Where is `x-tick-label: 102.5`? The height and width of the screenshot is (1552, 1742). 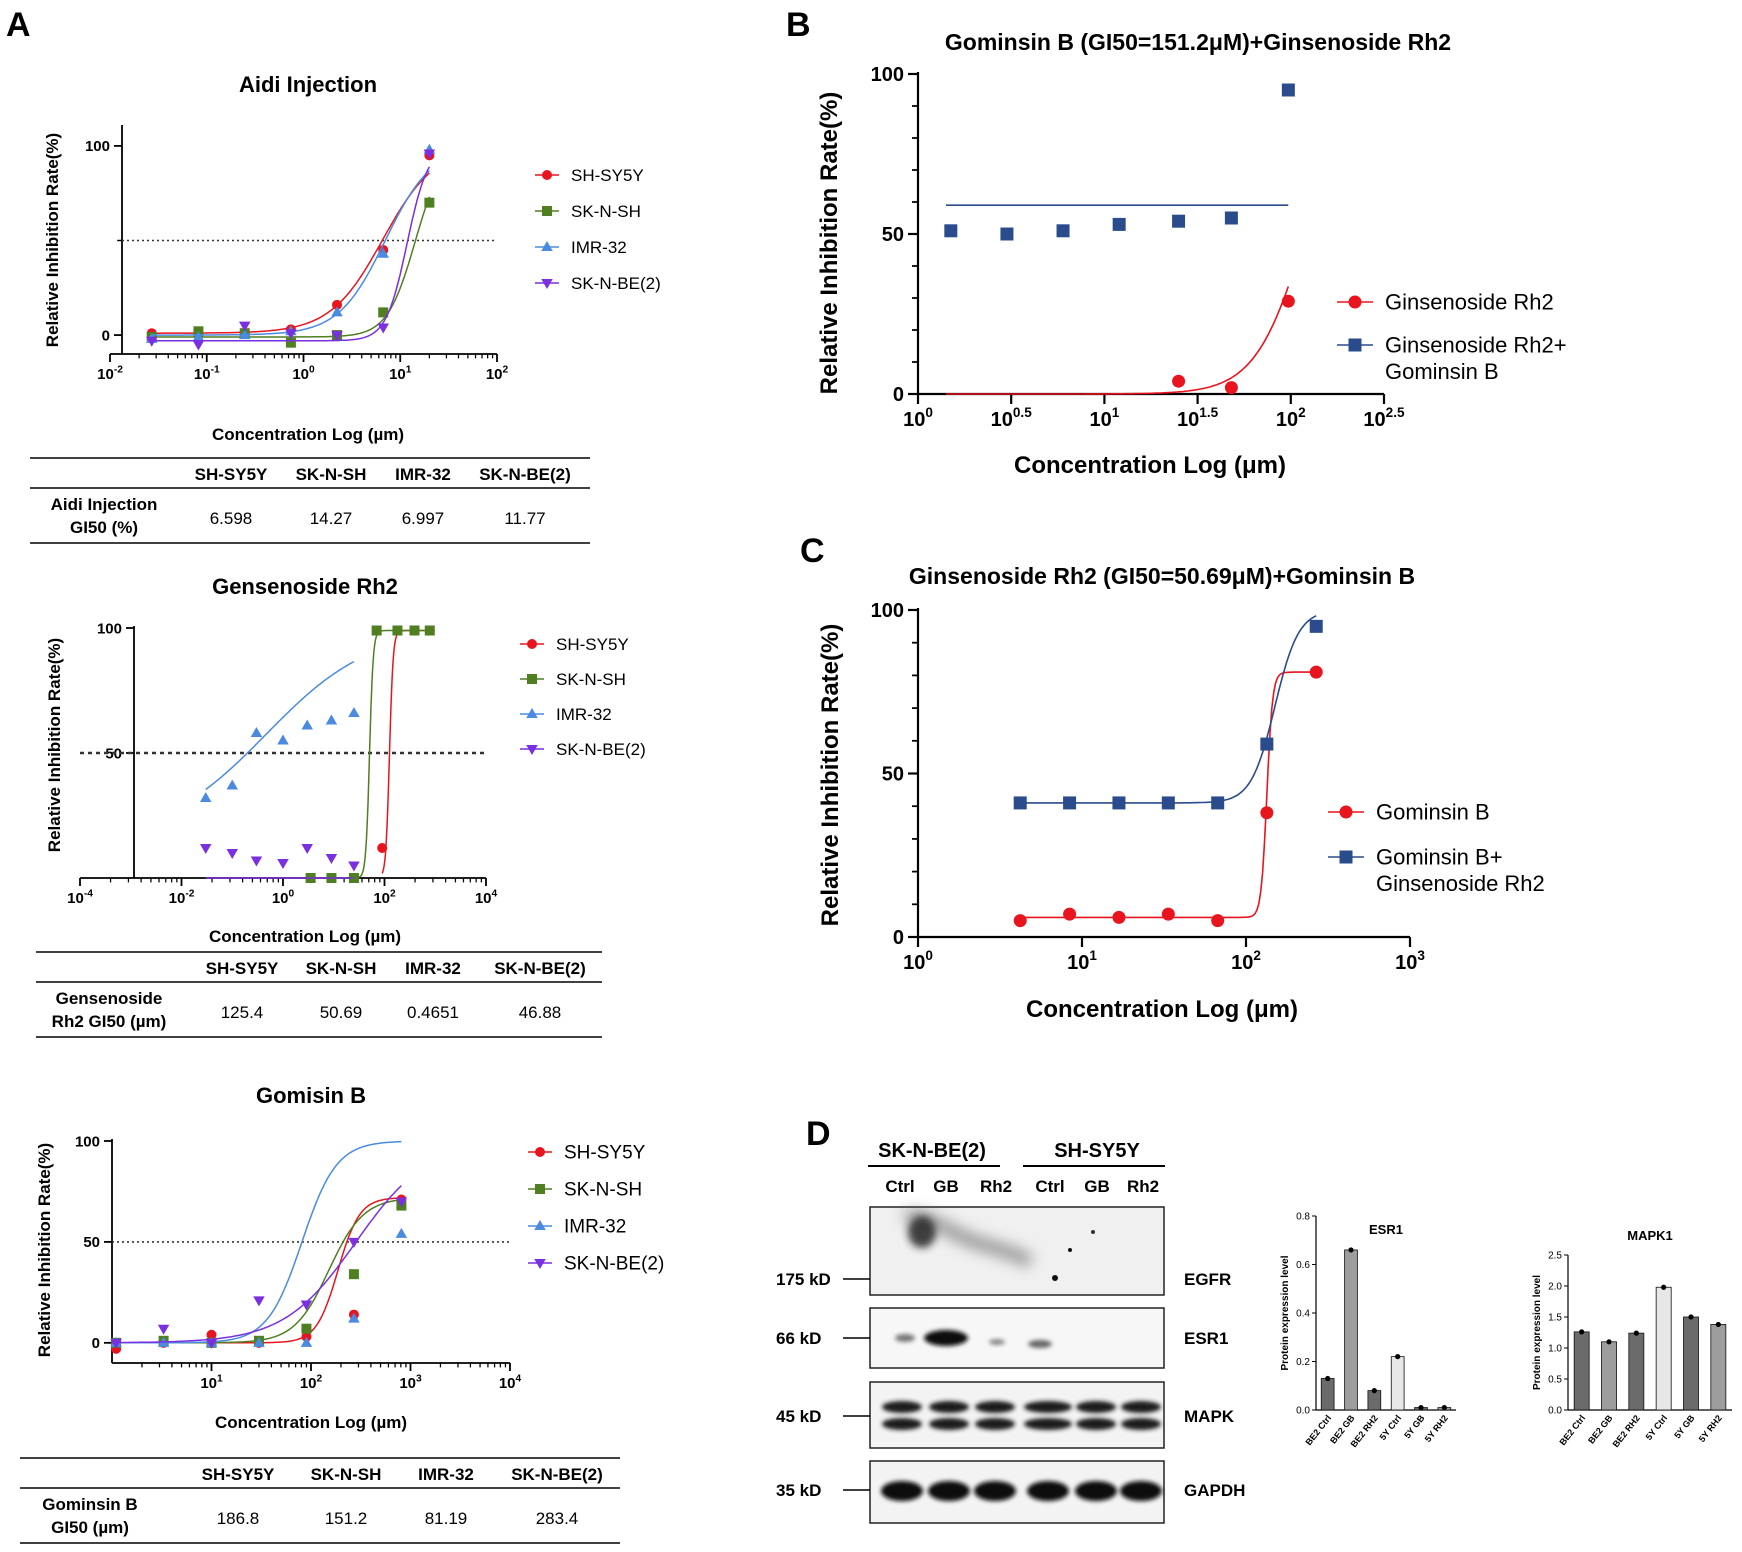 x-tick-label: 102.5 is located at coordinates (1384, 418).